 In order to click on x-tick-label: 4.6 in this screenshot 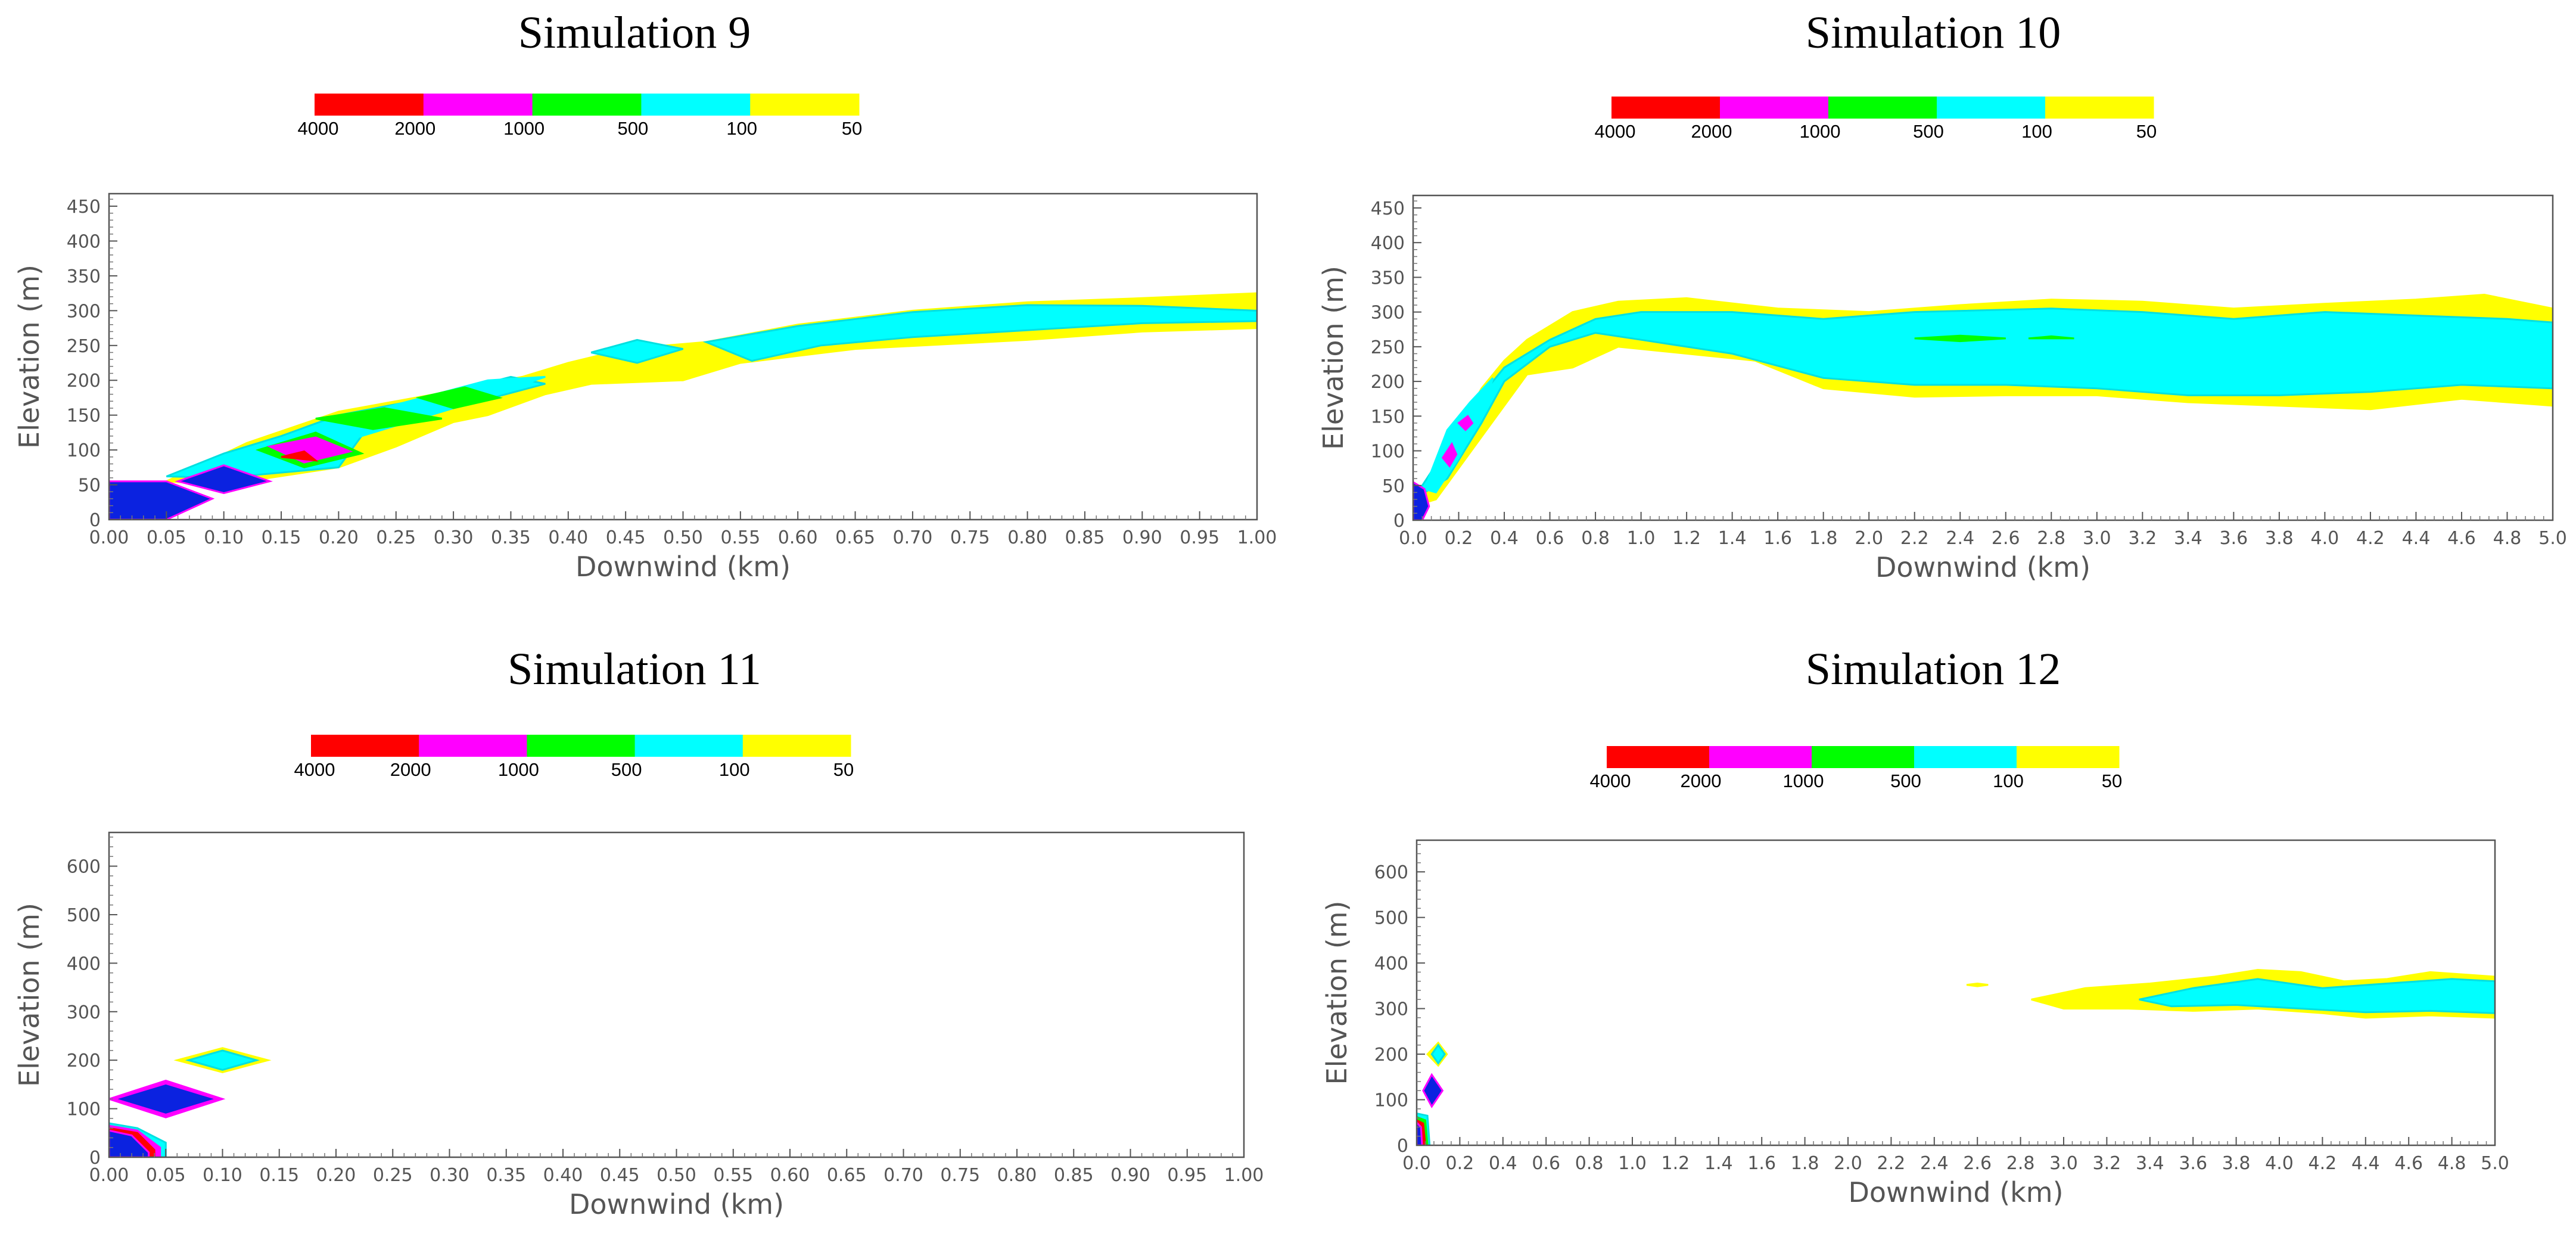, I will do `click(2461, 538)`.